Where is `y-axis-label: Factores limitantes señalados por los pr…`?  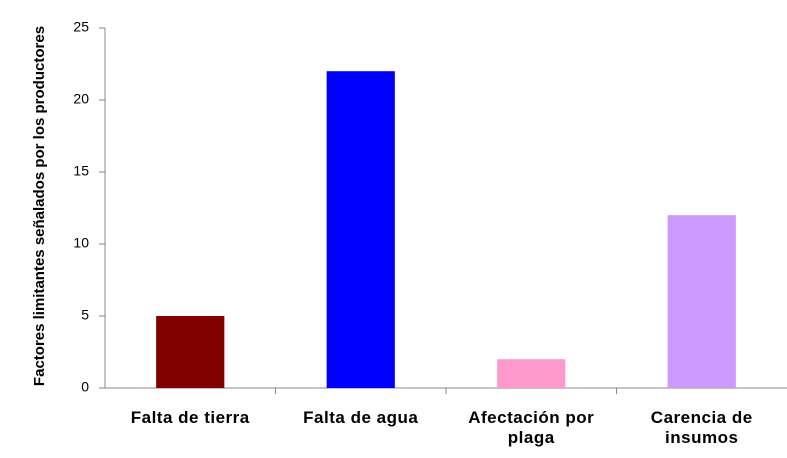
y-axis-label: Factores limitantes señalados por los pr… is located at coordinates (39, 206).